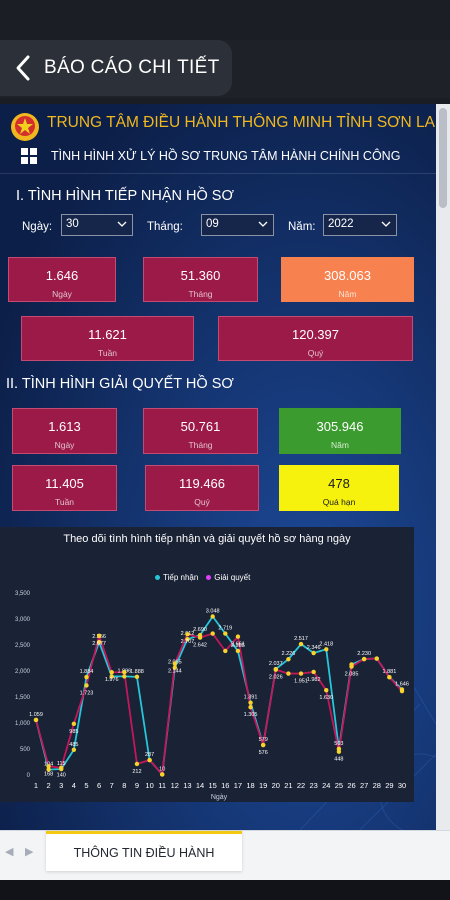 The image size is (450, 900). What do you see at coordinates (62, 279) in the screenshot?
I see `received-day-card: 1.646 Ngày` at bounding box center [62, 279].